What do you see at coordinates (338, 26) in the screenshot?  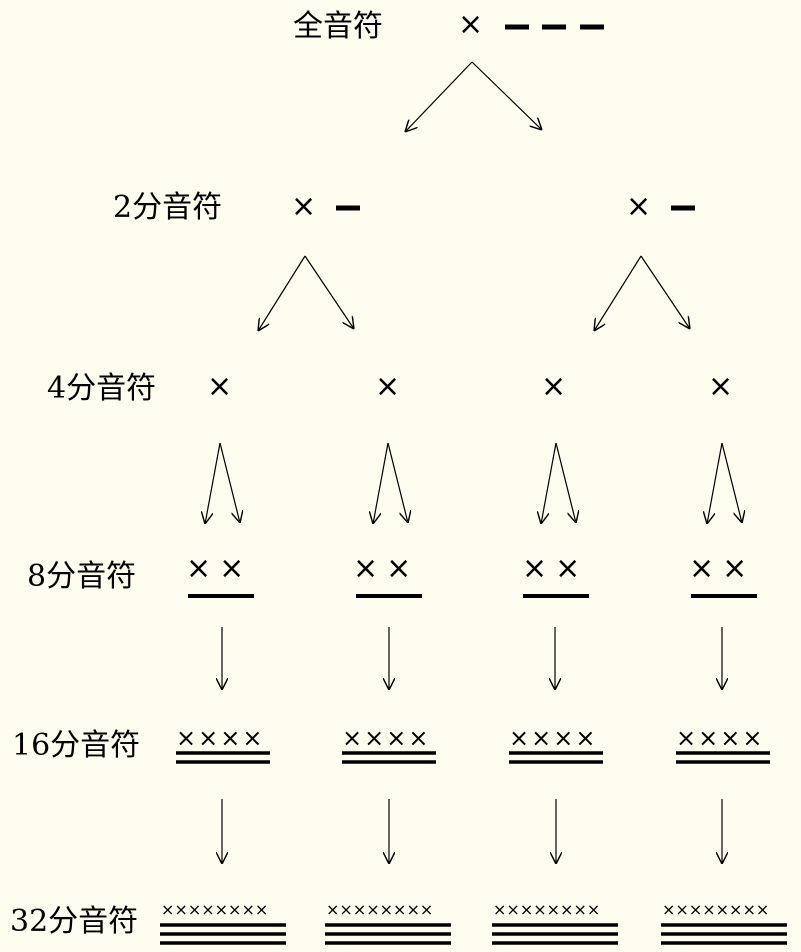 I see `label-whole-note: 全音符` at bounding box center [338, 26].